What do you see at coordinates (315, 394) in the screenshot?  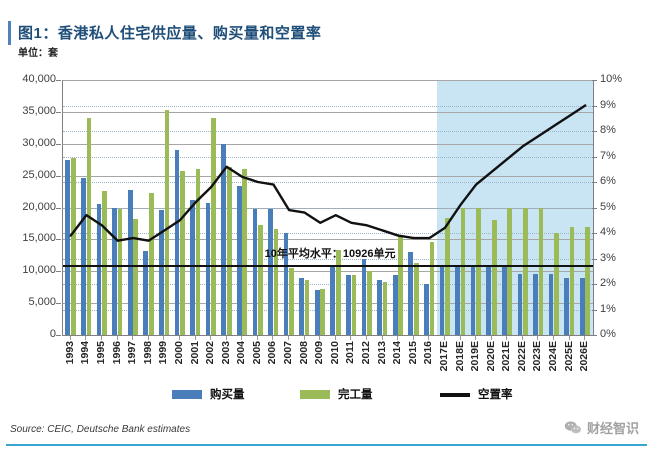 I see `green-swatch` at bounding box center [315, 394].